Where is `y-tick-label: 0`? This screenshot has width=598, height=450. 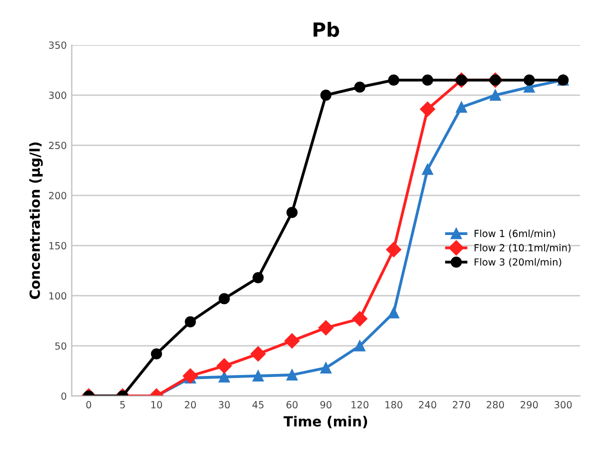 y-tick-label: 0 is located at coordinates (63, 396).